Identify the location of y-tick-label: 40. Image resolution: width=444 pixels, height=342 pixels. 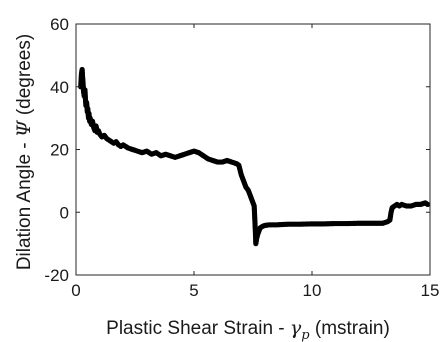
(59, 87).